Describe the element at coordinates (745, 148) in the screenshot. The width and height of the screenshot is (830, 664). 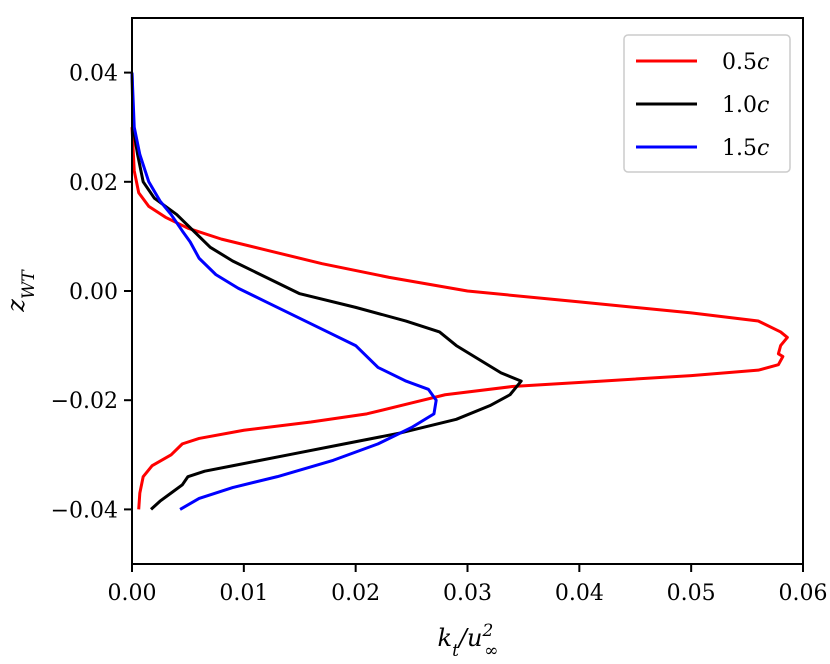
I see `legend-label-2: 1.5c` at that location.